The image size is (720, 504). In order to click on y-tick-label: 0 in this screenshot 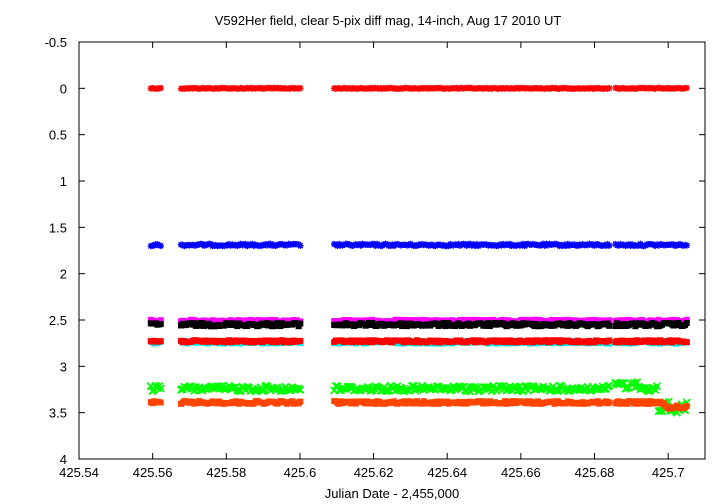, I will do `click(63, 88)`.